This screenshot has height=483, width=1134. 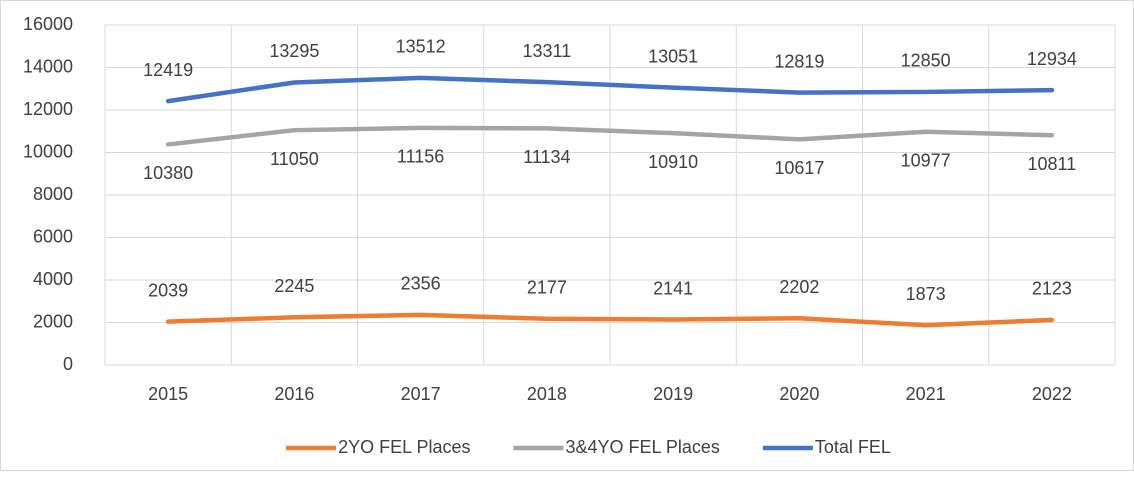 What do you see at coordinates (673, 56) in the screenshot?
I see `data-label: 13051` at bounding box center [673, 56].